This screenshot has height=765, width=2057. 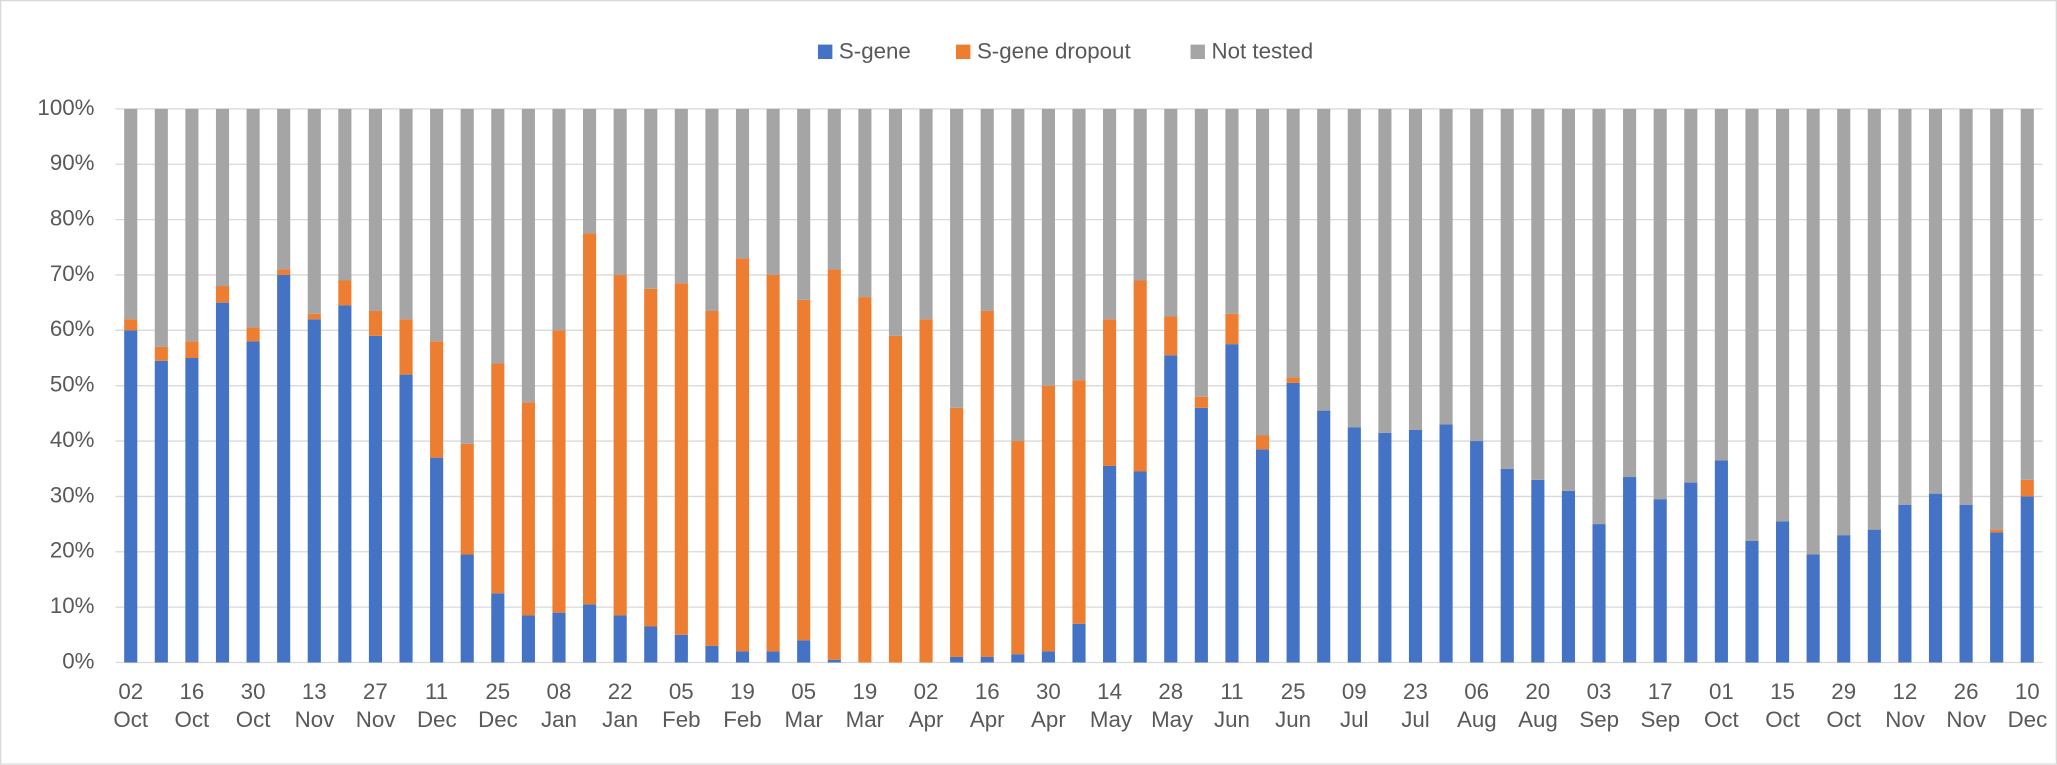 I want to click on x-tick-label: 02 Oct, so click(x=131, y=706).